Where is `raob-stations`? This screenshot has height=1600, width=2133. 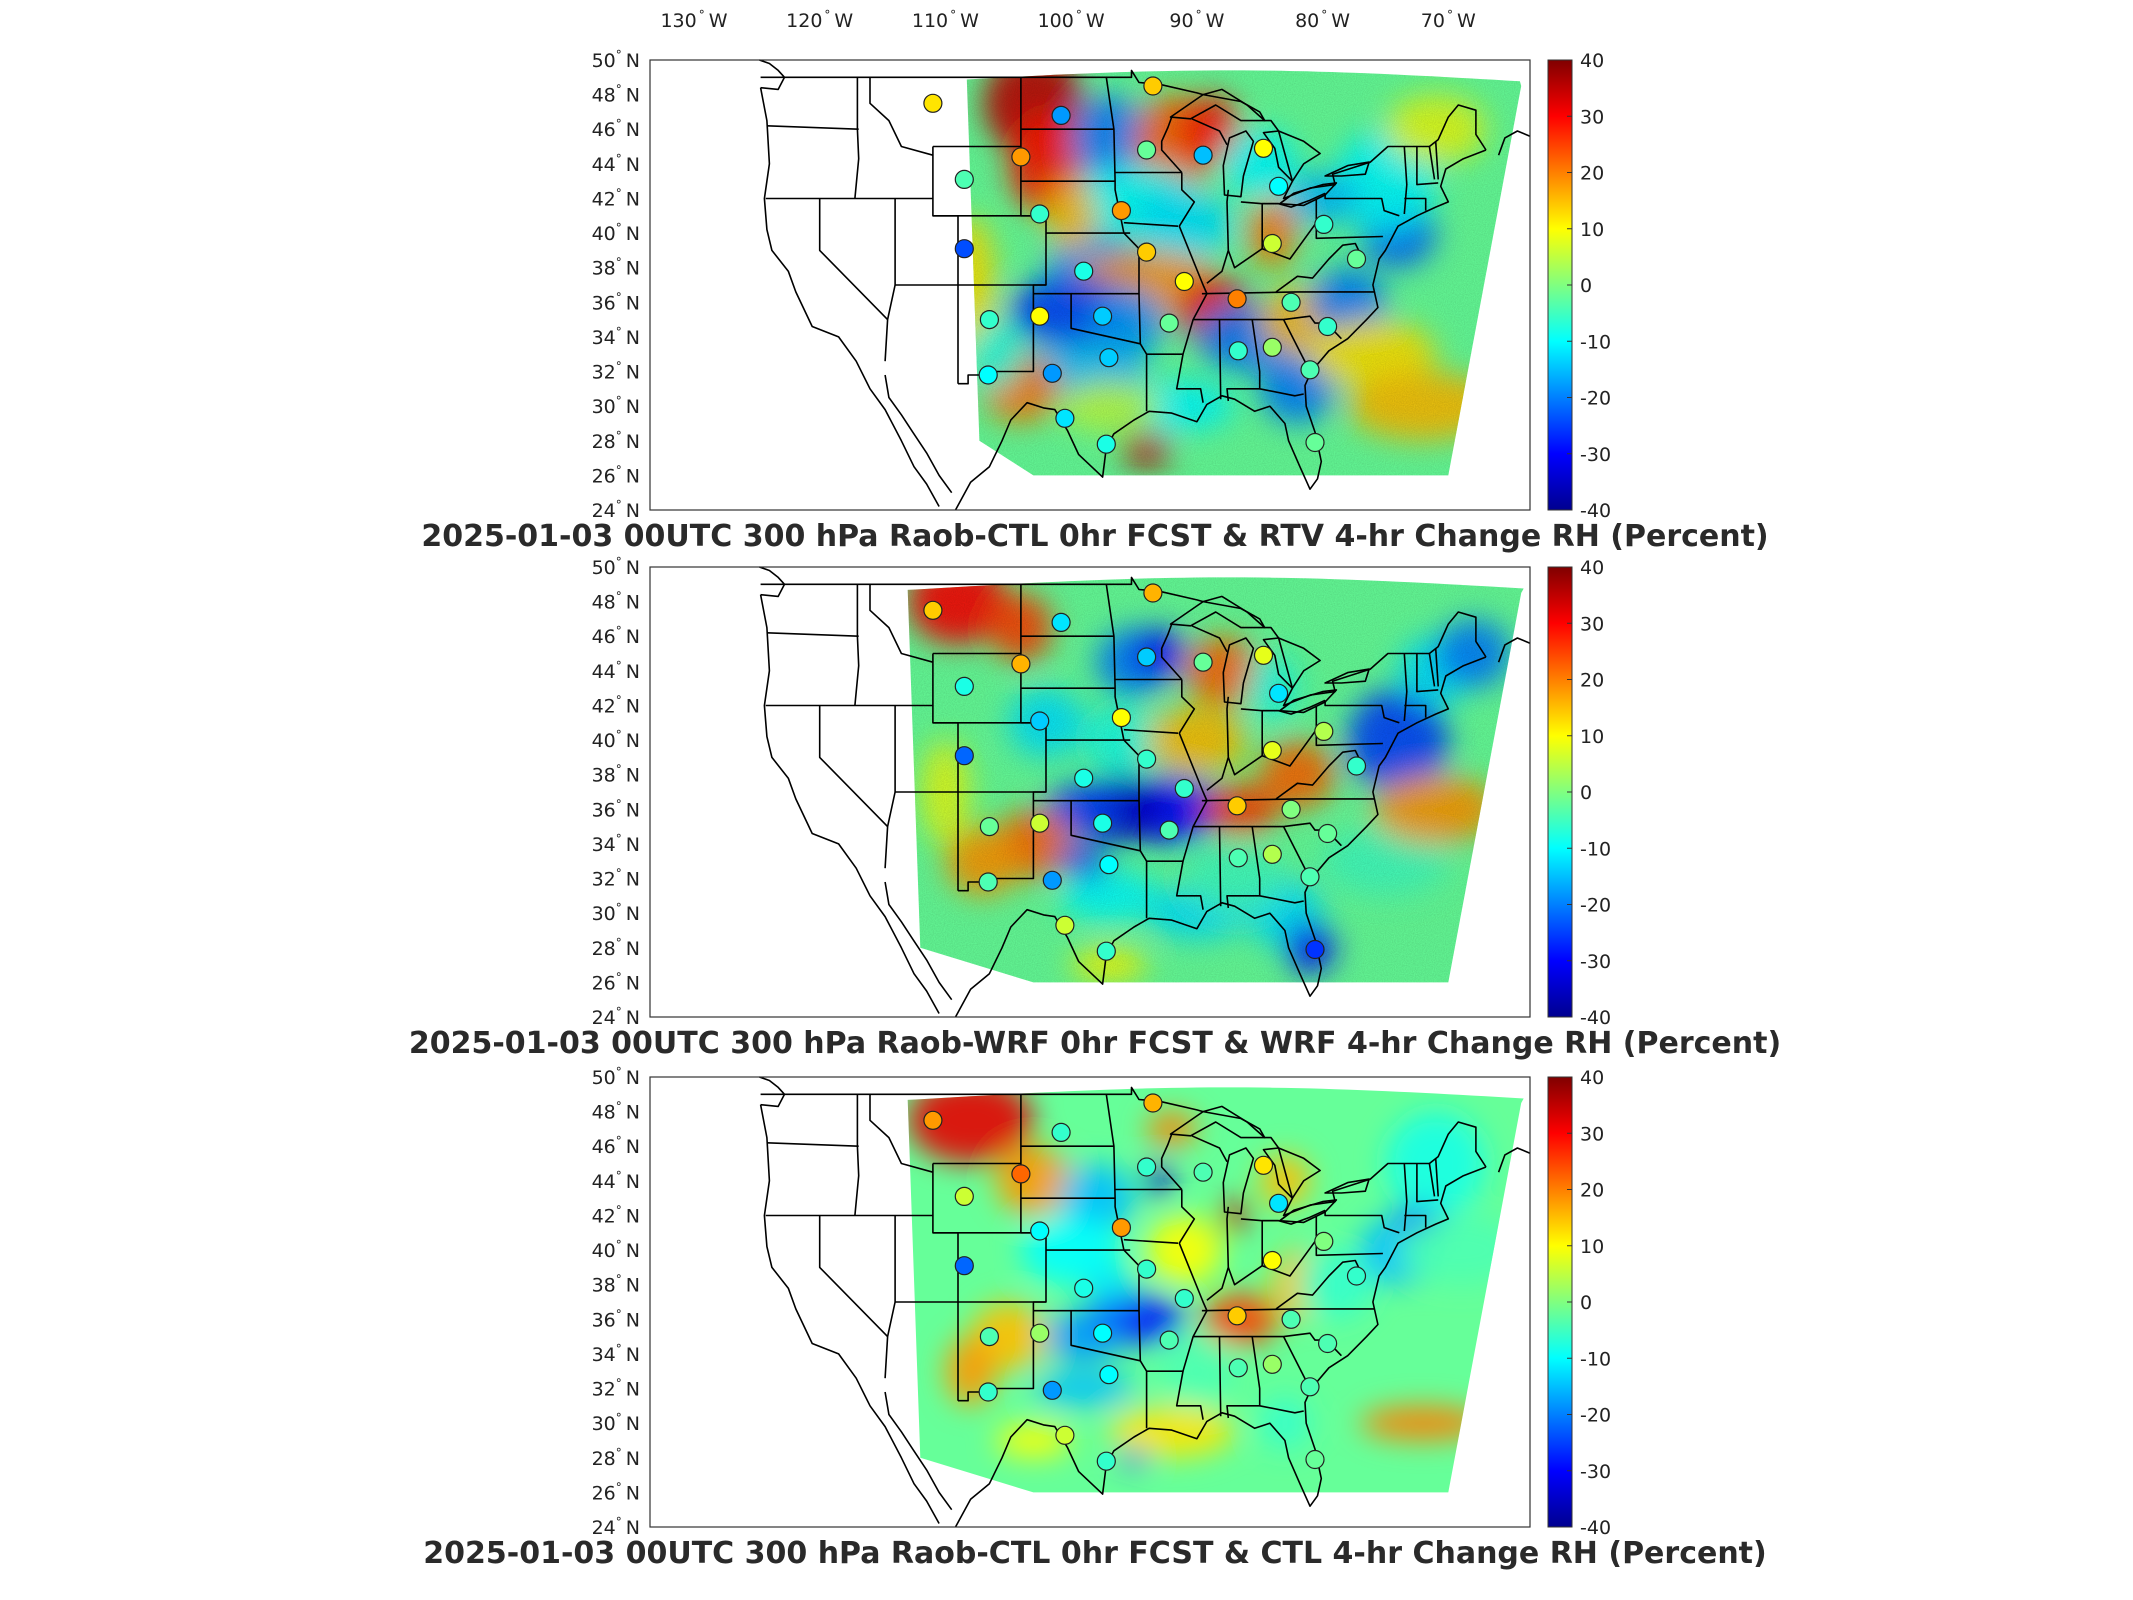
raob-stations is located at coordinates (1145, 772).